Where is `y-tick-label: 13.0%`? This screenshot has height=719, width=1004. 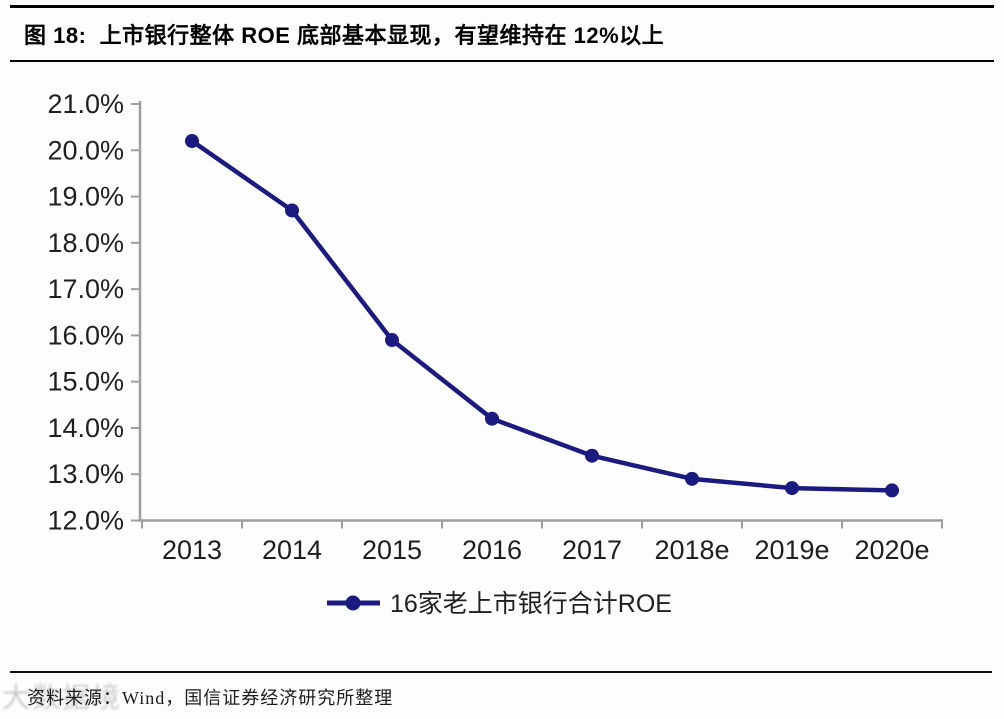
y-tick-label: 13.0% is located at coordinates (85, 474).